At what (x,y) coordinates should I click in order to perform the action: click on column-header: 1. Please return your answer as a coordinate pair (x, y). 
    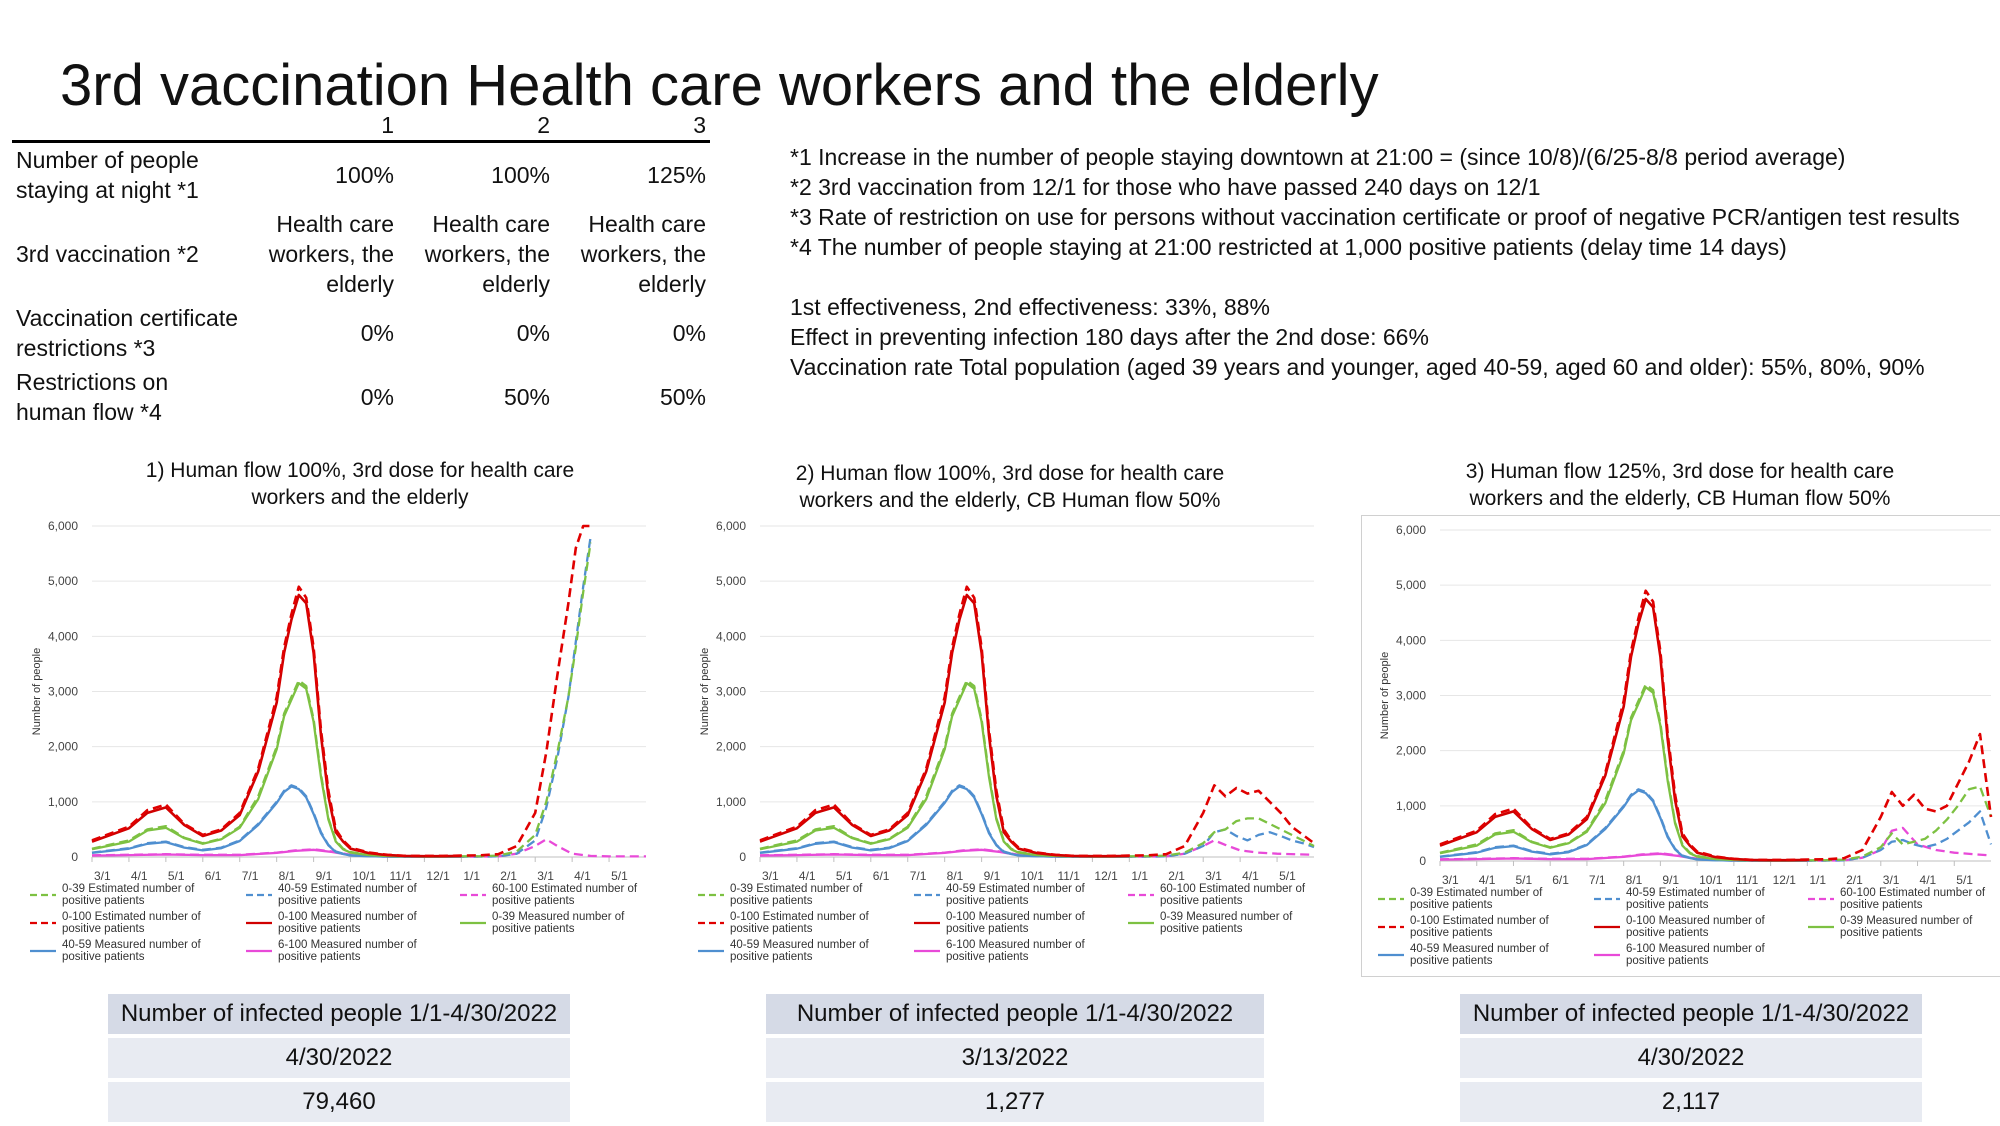
    Looking at the image, I should click on (387, 125).